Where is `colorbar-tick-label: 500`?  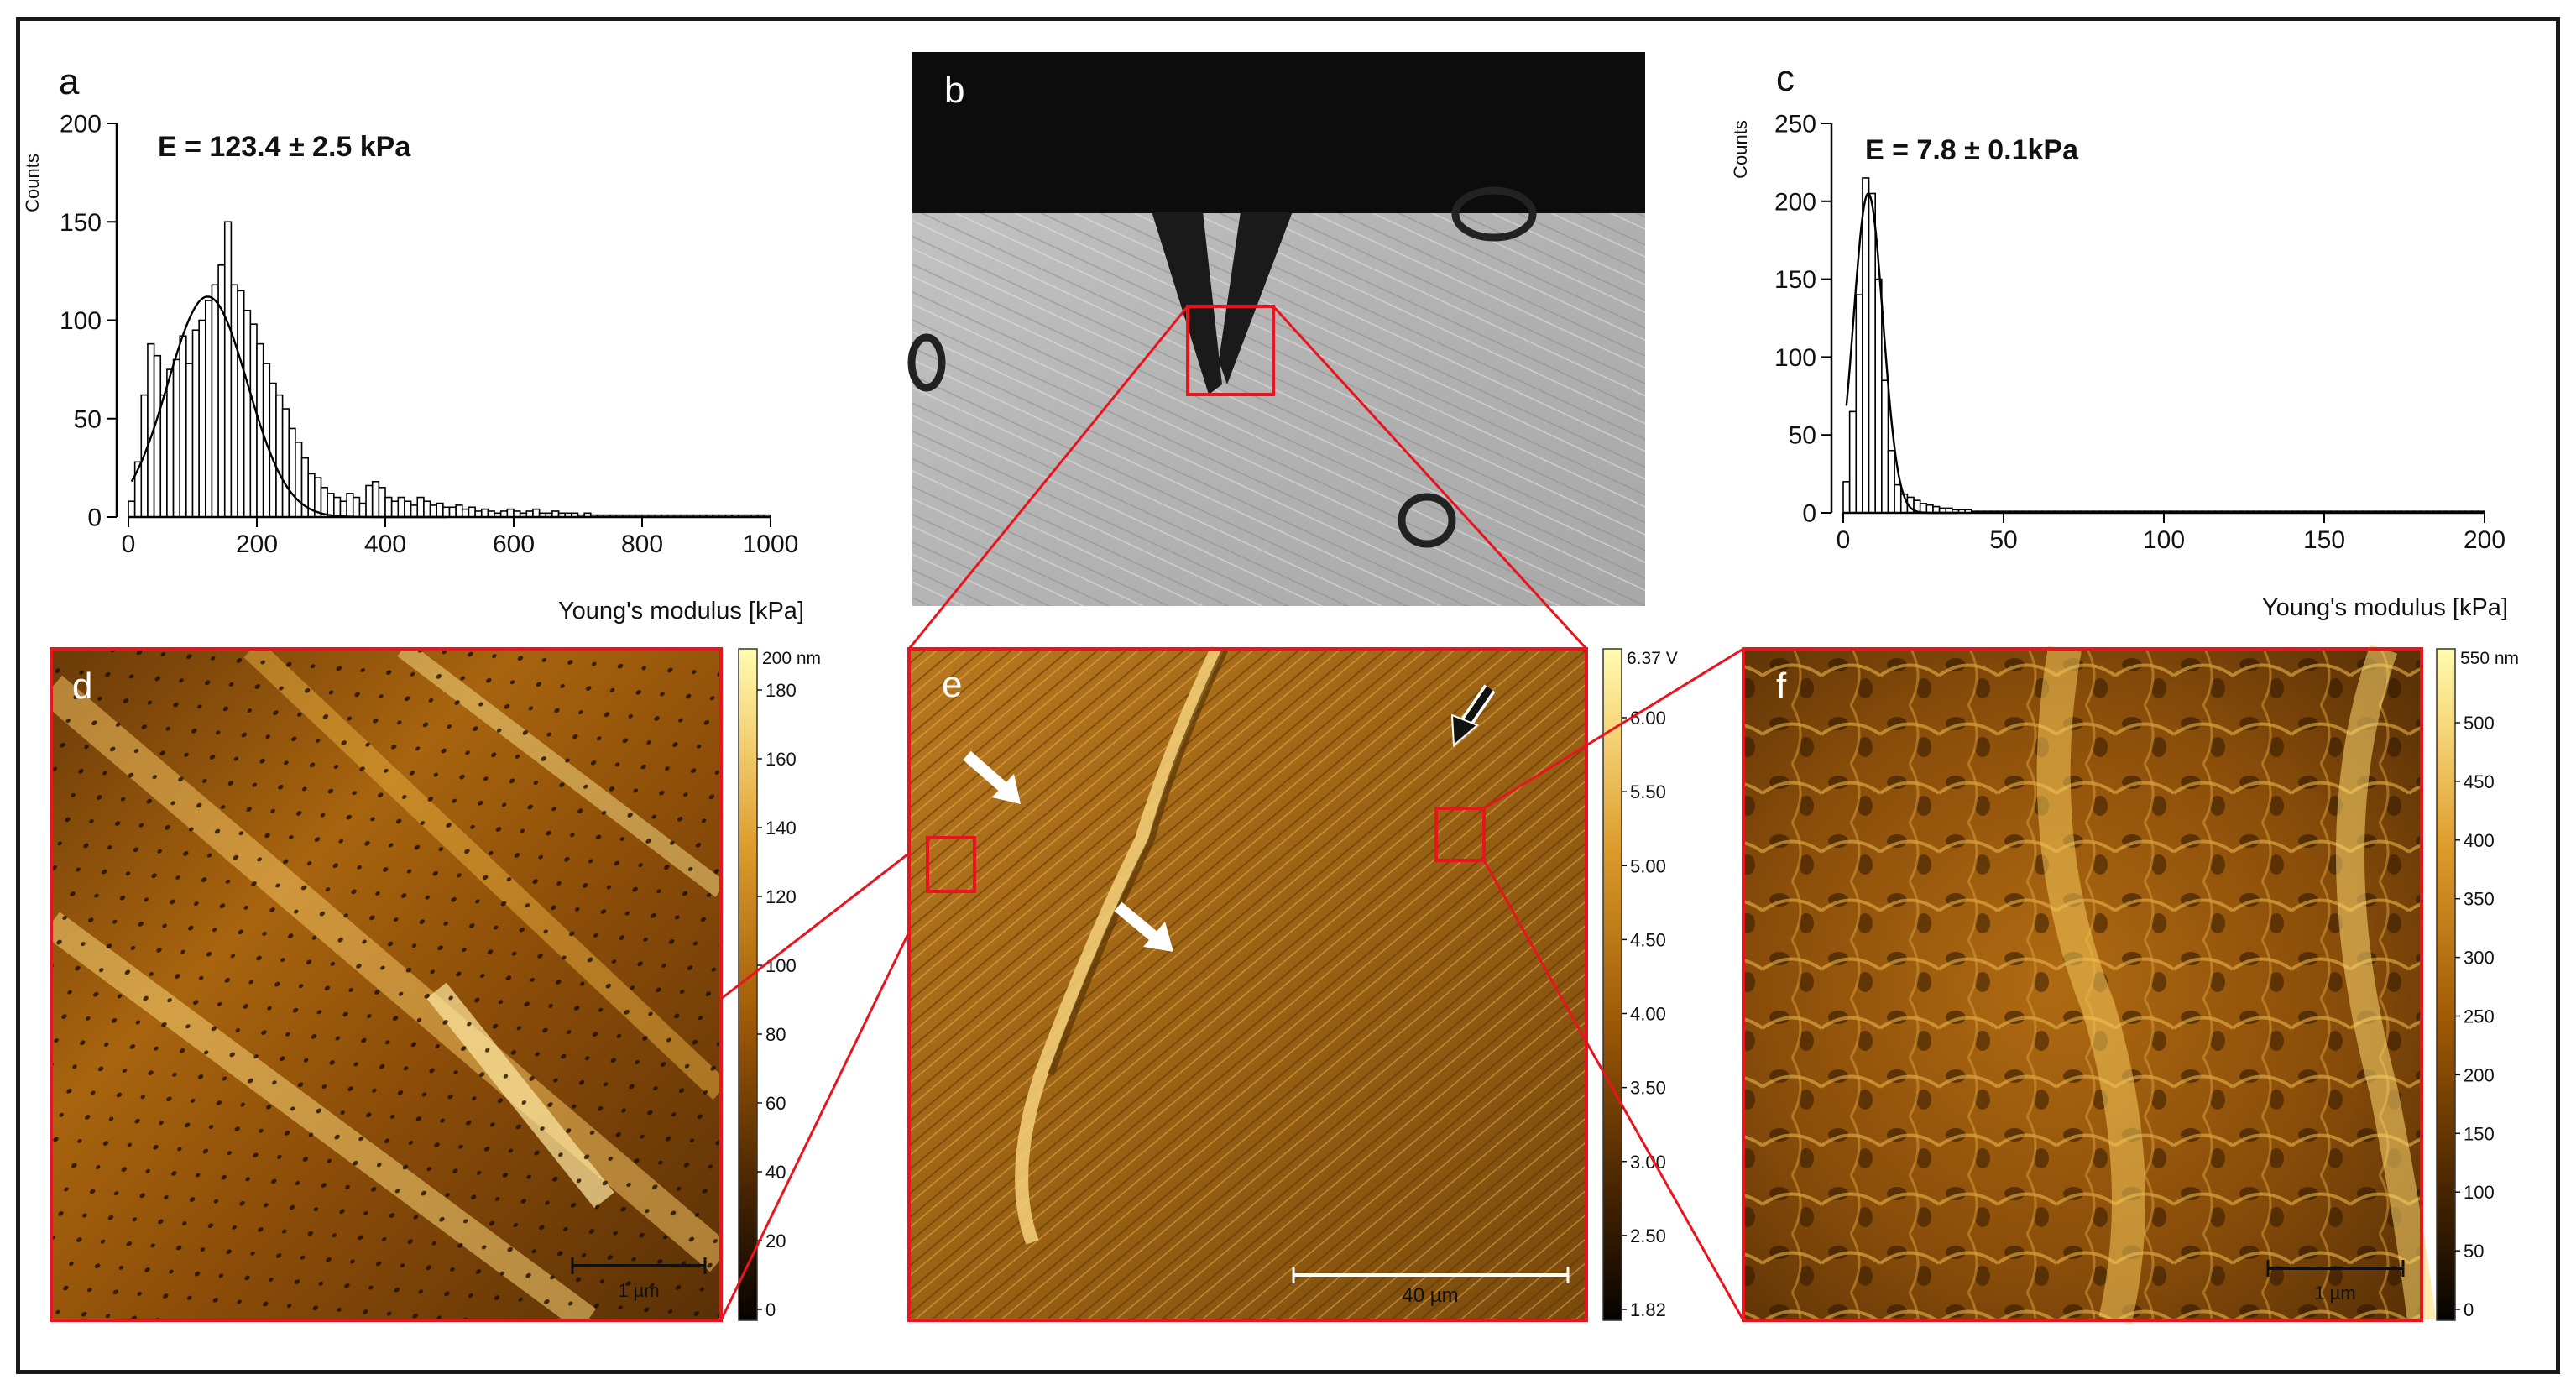
colorbar-tick-label: 500 is located at coordinates (2479, 723).